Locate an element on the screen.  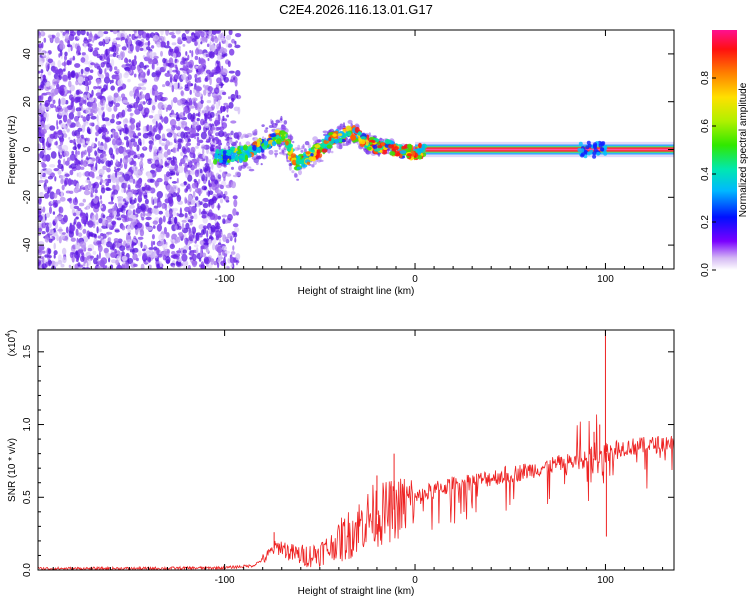
x-tick-label: 100 is located at coordinates (605, 580).